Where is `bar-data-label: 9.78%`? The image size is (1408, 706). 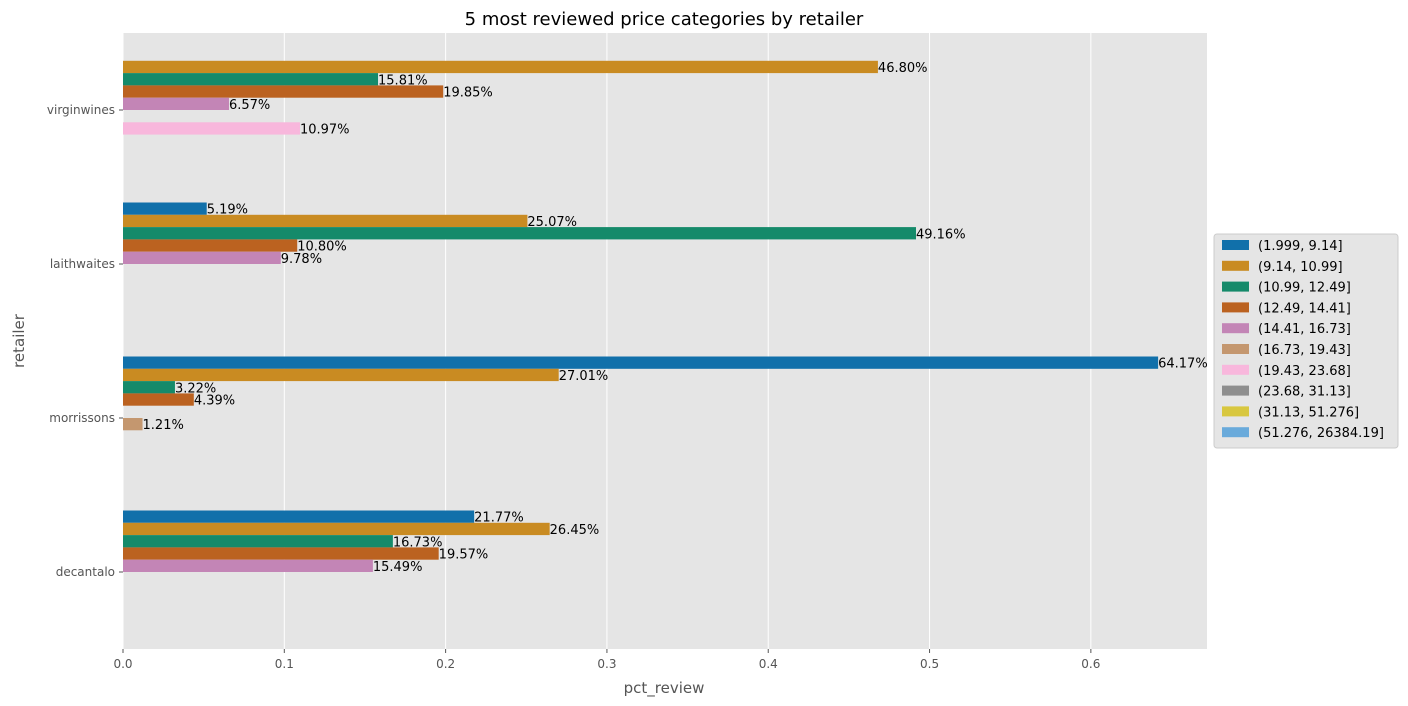
bar-data-label: 9.78% is located at coordinates (301, 259).